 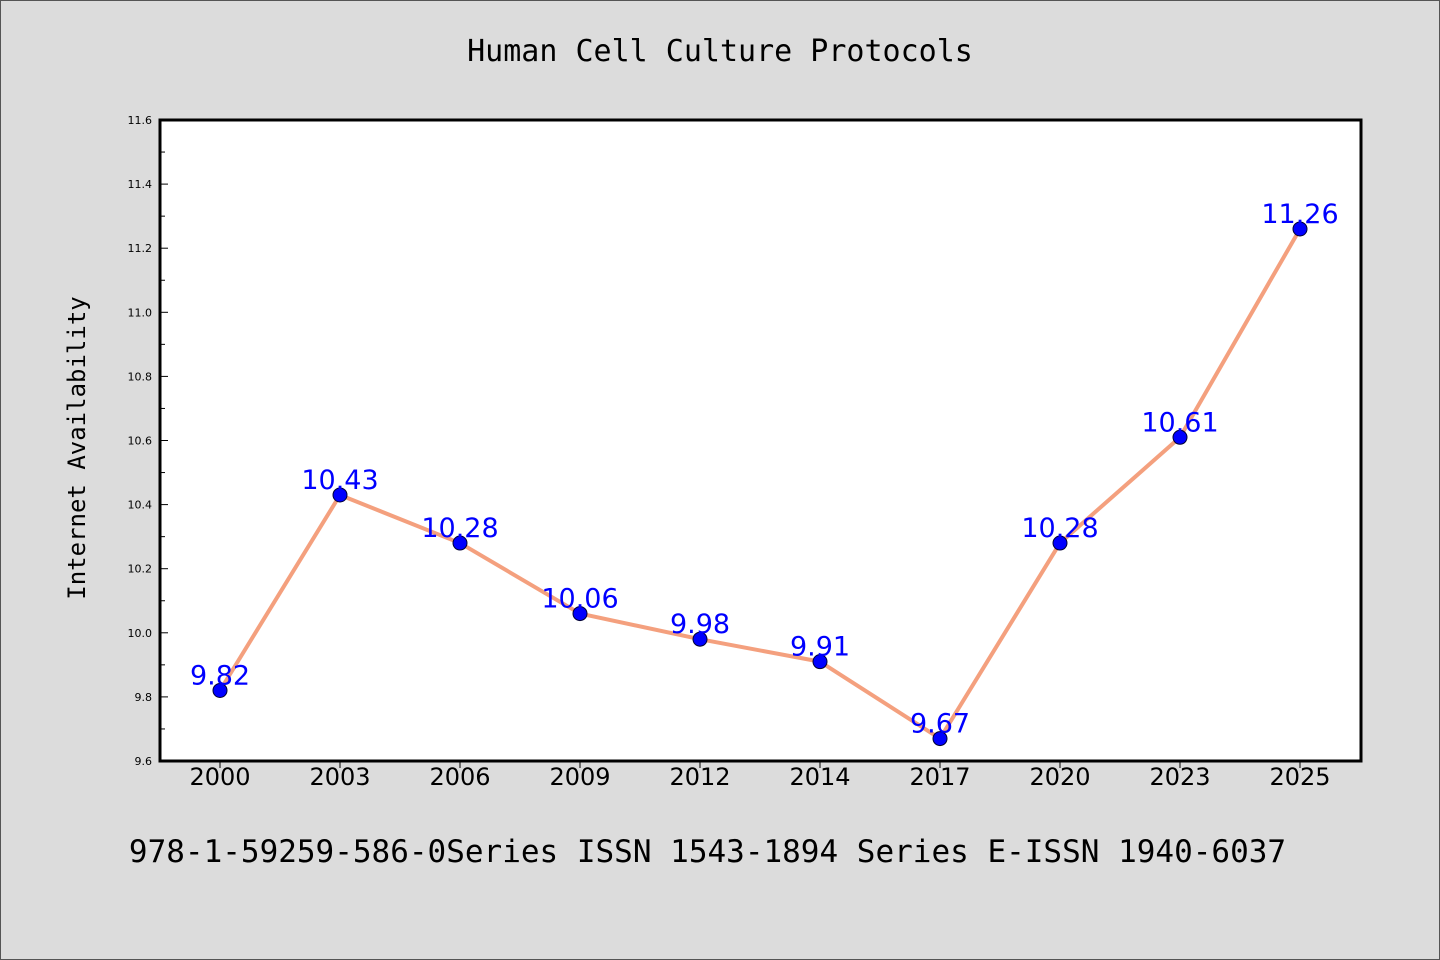 What do you see at coordinates (1179, 777) in the screenshot?
I see `x-tick-label: 2023` at bounding box center [1179, 777].